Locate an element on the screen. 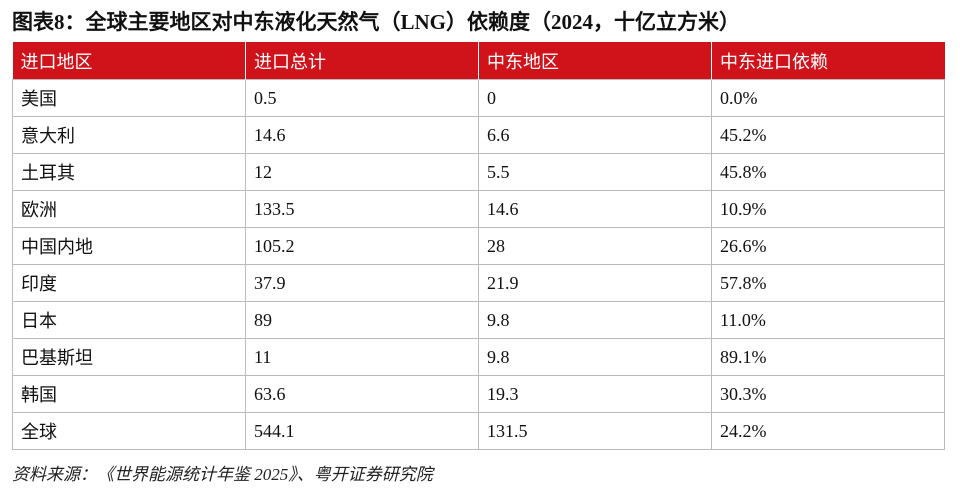  table-cell: 21.9 is located at coordinates (595, 283).